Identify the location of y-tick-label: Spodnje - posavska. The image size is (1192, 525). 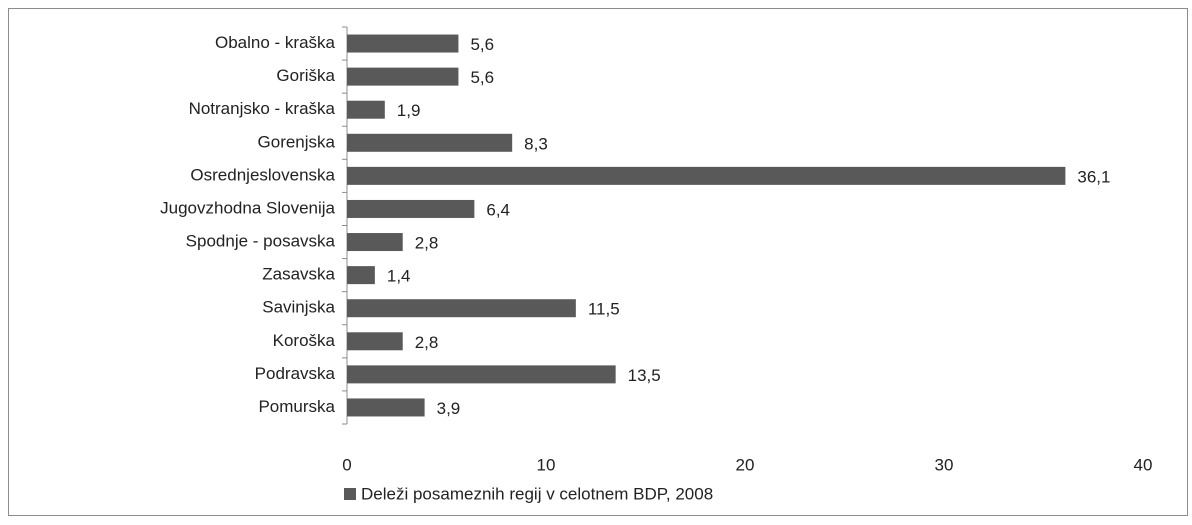
(261, 241).